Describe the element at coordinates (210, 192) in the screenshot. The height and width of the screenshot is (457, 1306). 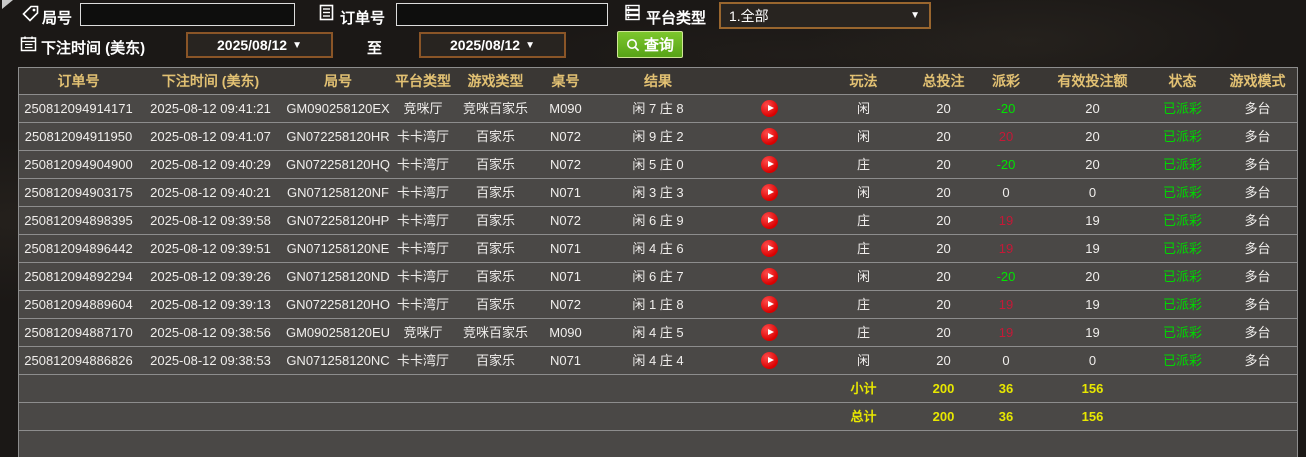
I see `cell-time: 2025-08-12 09:40:21` at that location.